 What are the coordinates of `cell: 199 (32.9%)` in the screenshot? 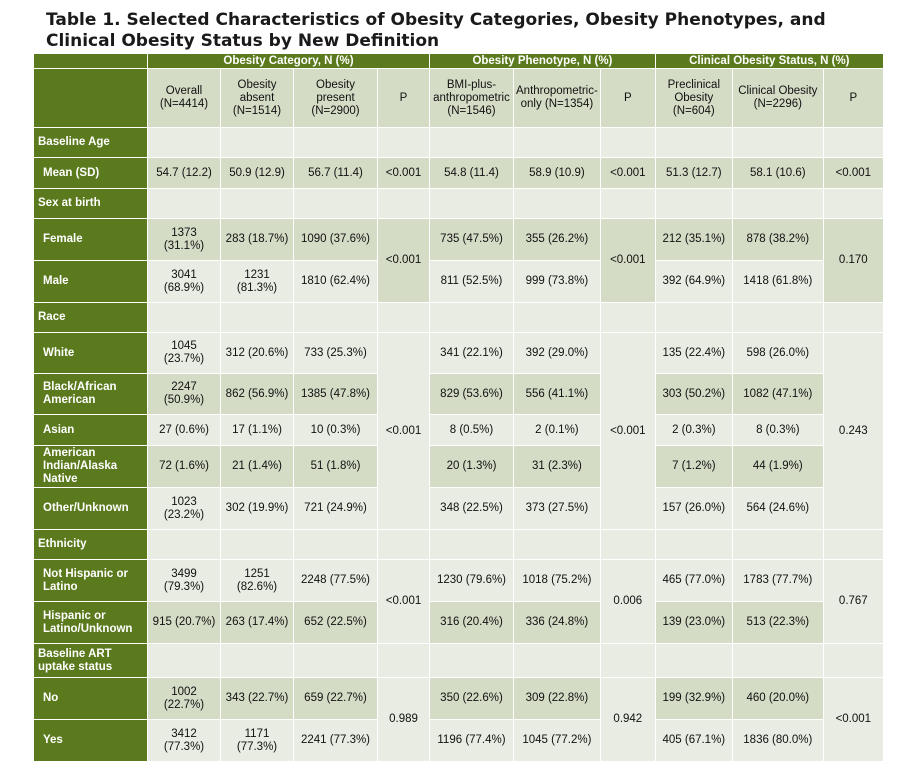 It's located at (693, 698).